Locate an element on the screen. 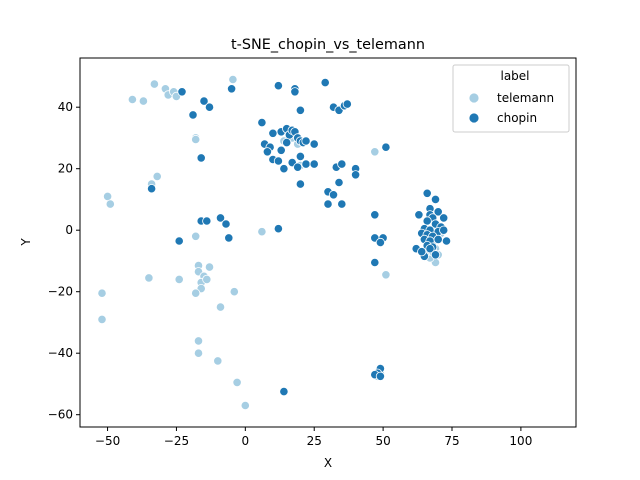 This screenshot has height=480, width=640. legend-marker-chopin is located at coordinates (474, 118).